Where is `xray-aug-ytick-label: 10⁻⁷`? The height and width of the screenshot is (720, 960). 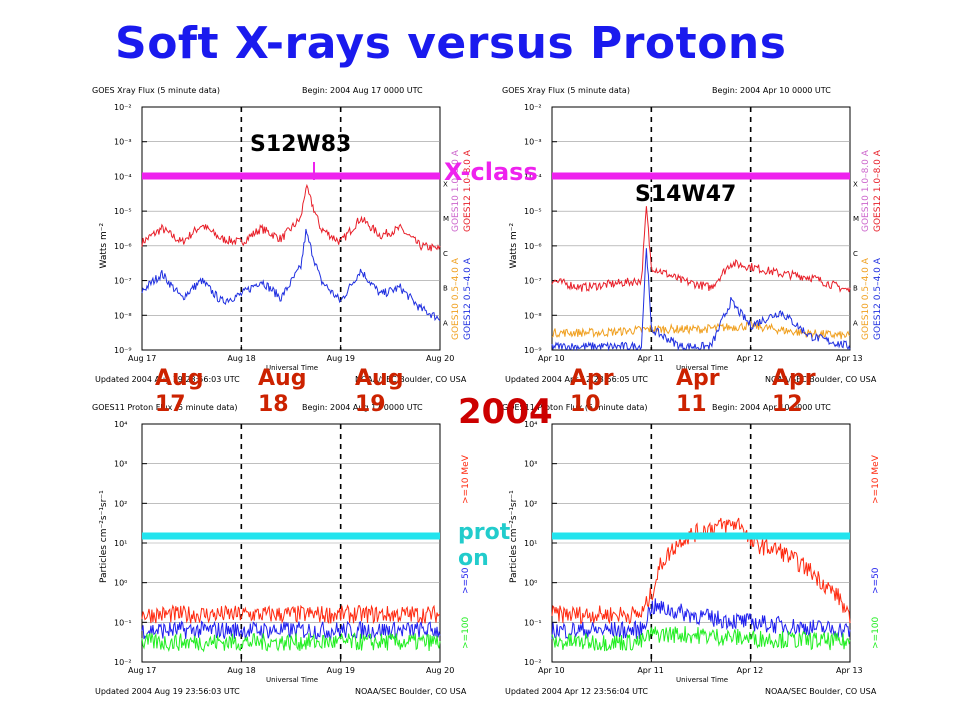 xray-aug-ytick-label: 10⁻⁷ is located at coordinates (123, 281).